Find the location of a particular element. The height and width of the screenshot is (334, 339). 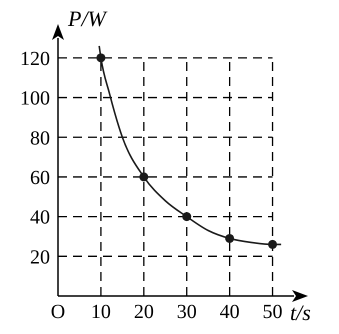

x-tick-label: 30 is located at coordinates (186, 312).